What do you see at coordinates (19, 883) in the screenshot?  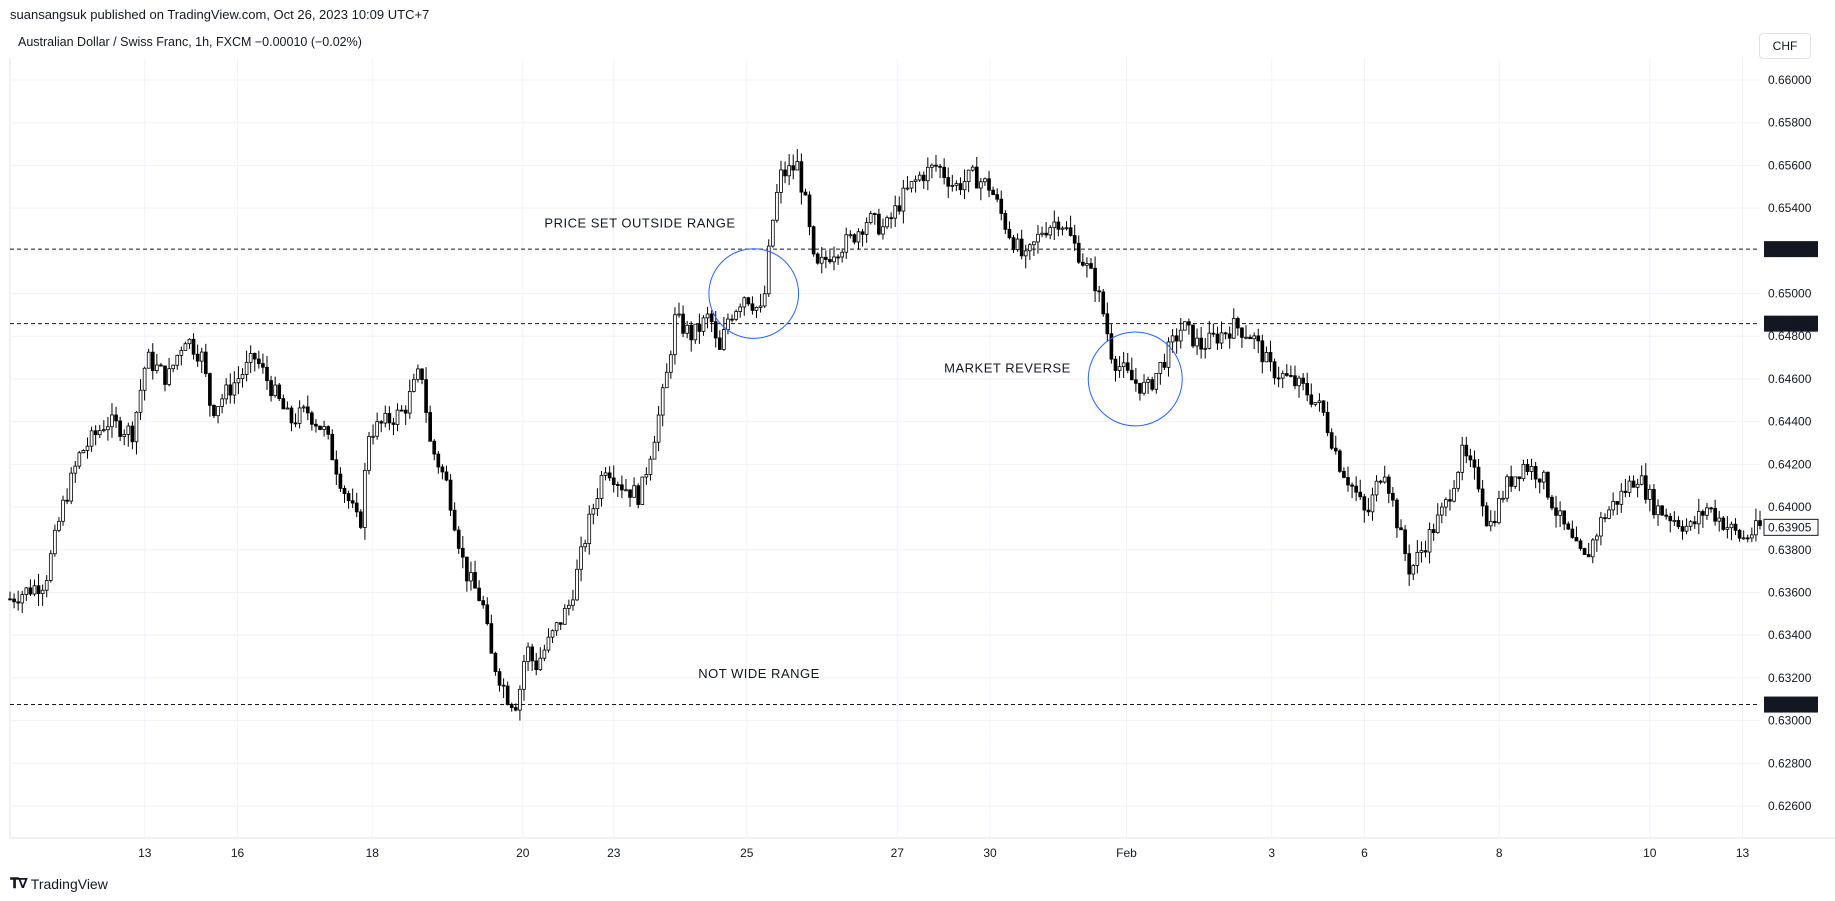 I see `tradingview-logo-icon: 𝐓∇` at bounding box center [19, 883].